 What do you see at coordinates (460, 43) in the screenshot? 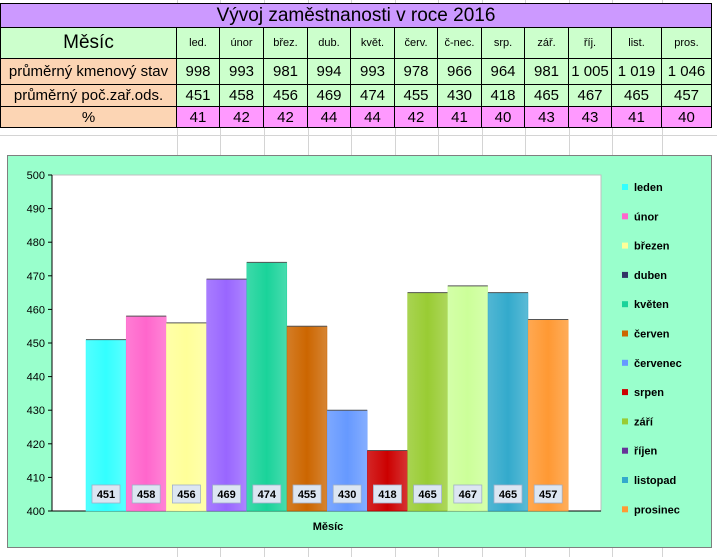
I see `month-header-cell: č-nec.` at bounding box center [460, 43].